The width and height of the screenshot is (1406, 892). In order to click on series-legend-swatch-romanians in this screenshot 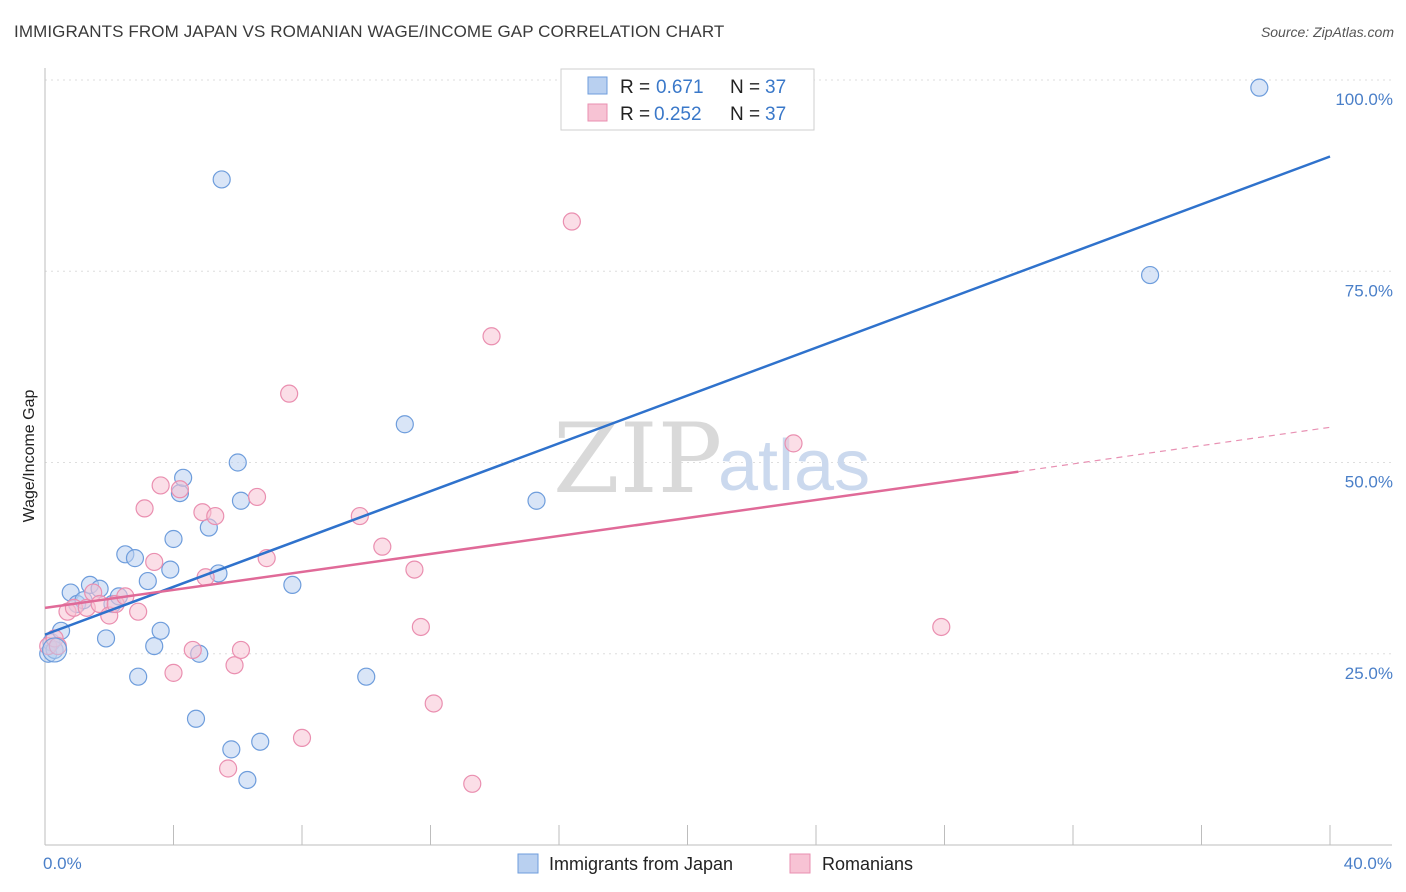, I will do `click(800, 863)`.